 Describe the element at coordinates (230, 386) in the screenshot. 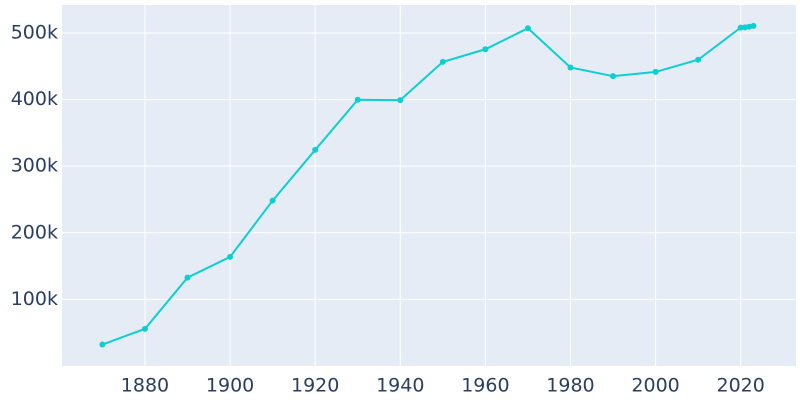

I see `x-tick-label: 1900` at that location.